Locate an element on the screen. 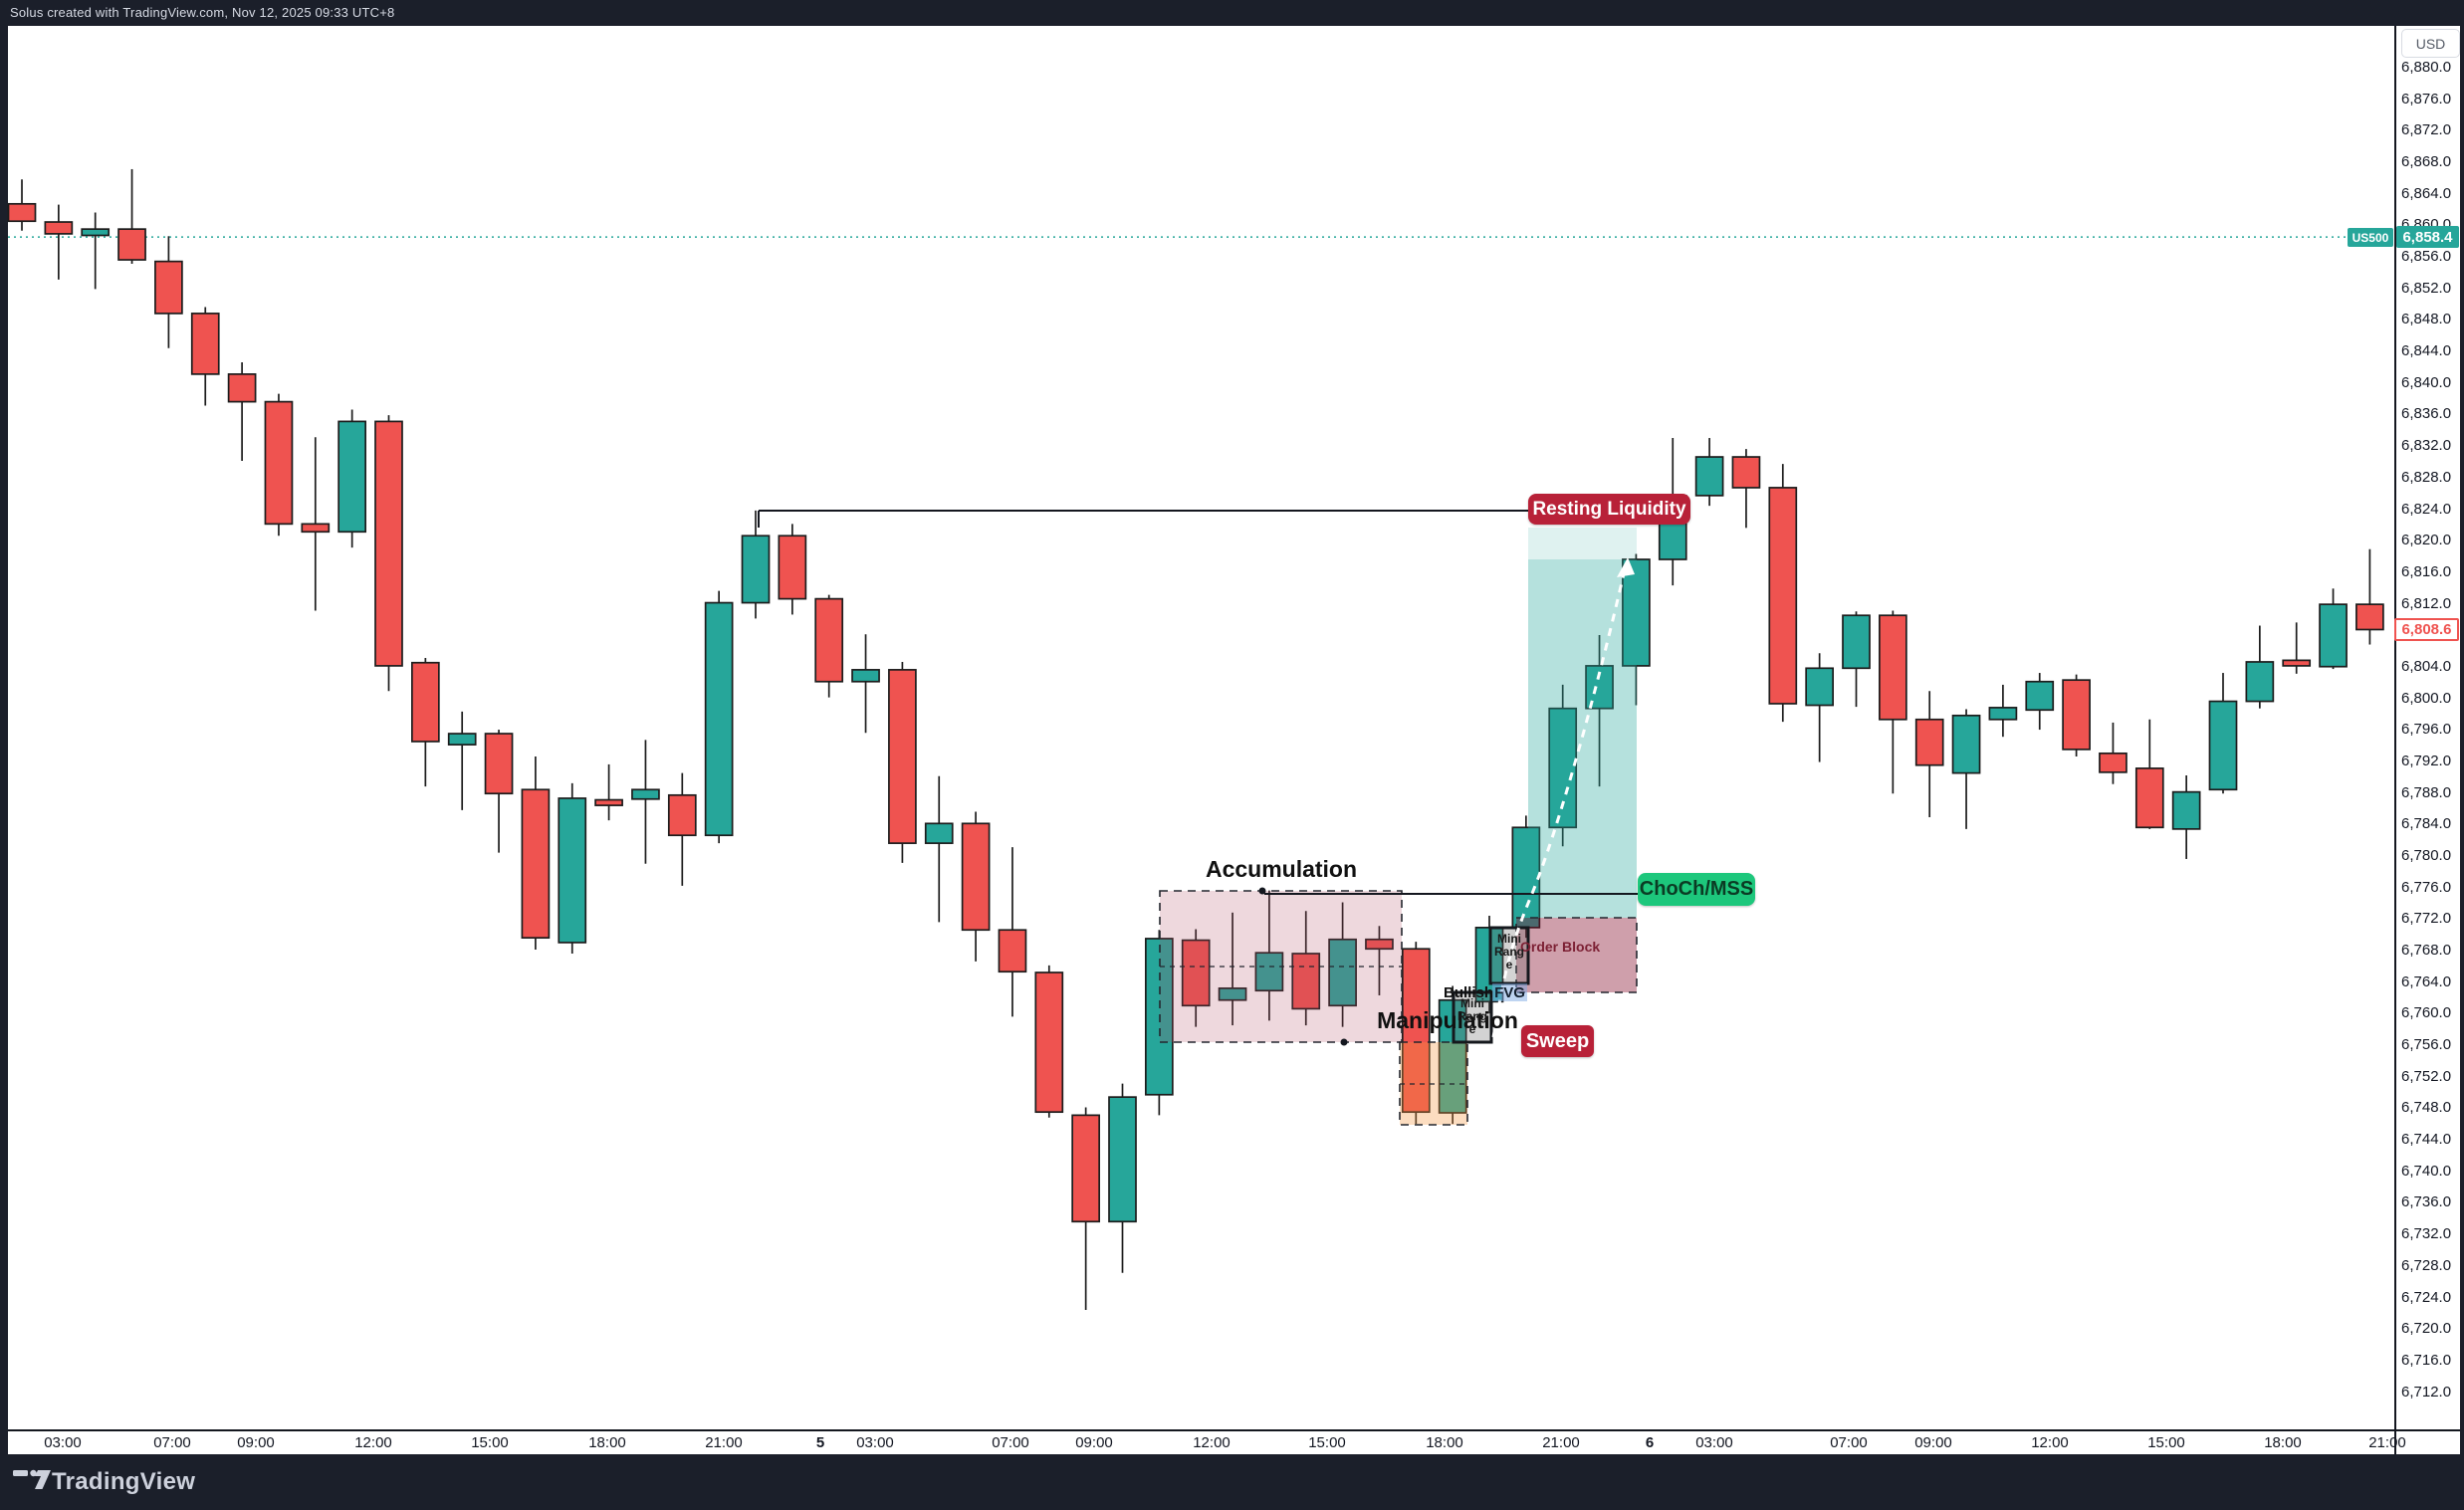 This screenshot has width=2464, height=1510. choch-mss-label: ChoCh/MSS is located at coordinates (1696, 889).